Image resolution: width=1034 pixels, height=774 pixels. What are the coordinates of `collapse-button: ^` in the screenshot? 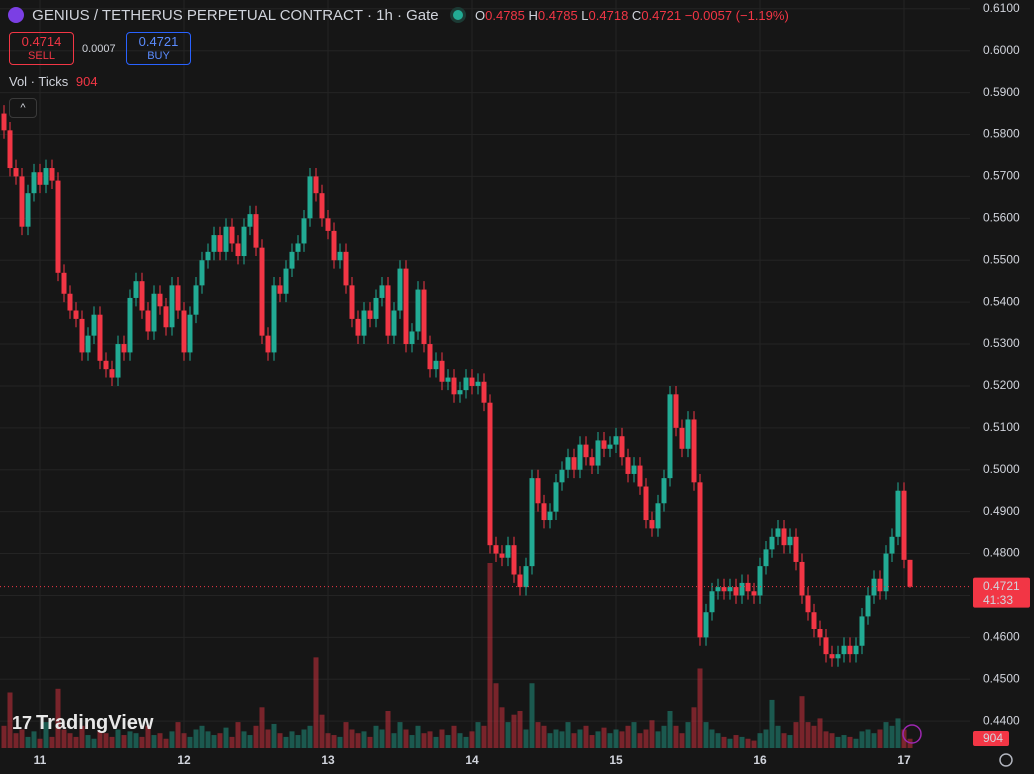 It's located at (23, 108).